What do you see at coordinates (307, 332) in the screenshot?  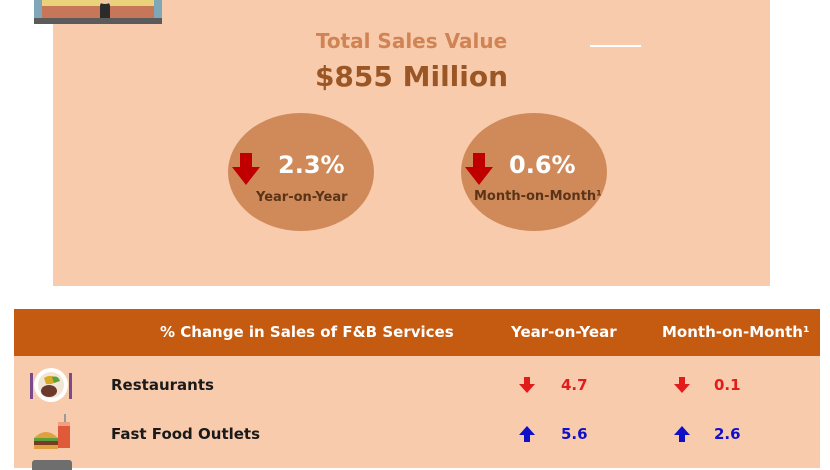 I see `category-column-header: % Change in Sales of F&B Services` at bounding box center [307, 332].